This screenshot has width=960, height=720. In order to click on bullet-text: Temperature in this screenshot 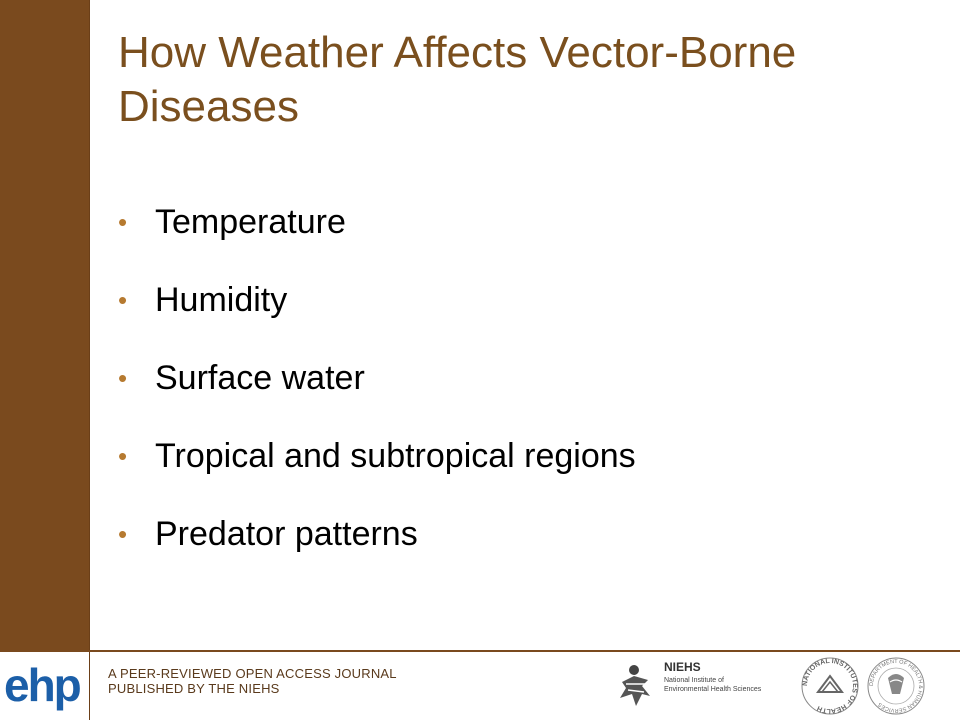, I will do `click(250, 222)`.